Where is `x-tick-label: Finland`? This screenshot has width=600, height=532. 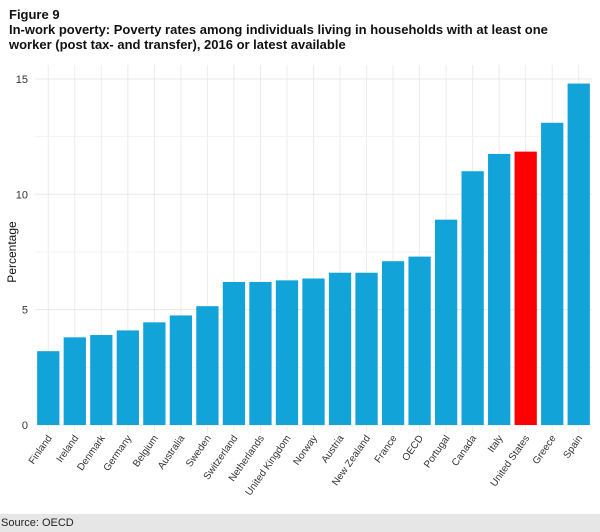 x-tick-label: Finland is located at coordinates (41, 449).